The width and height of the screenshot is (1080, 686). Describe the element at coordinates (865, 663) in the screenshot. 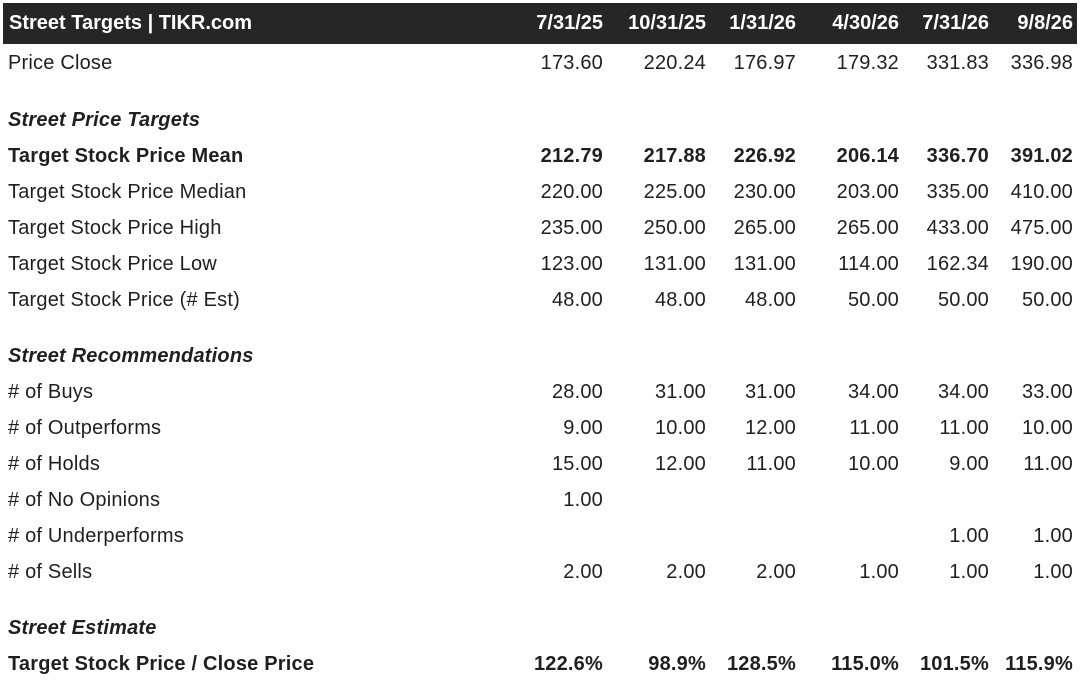

I see `row-value: 115.0%` at that location.